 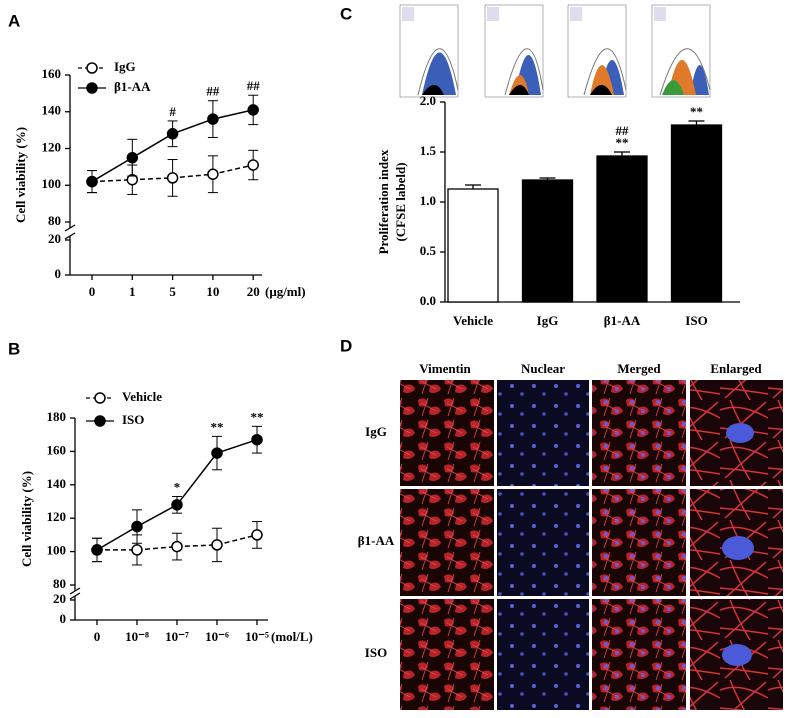 What do you see at coordinates (59, 583) in the screenshot?
I see `y-tick-label: 80` at bounding box center [59, 583].